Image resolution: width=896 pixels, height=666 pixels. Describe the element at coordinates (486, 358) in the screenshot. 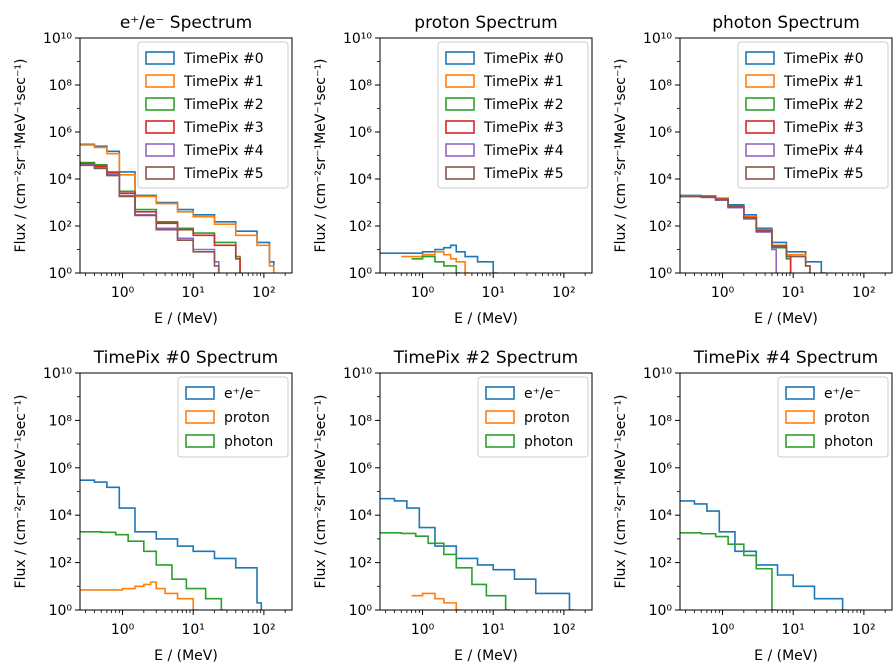

I see `chart-title: TimePix #2 Spectrum` at that location.